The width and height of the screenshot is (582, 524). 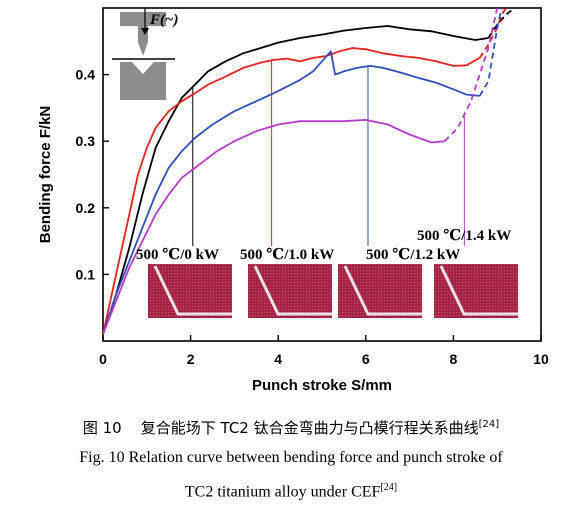 I want to click on caption-cn-prefix: 图 10, so click(x=102, y=428).